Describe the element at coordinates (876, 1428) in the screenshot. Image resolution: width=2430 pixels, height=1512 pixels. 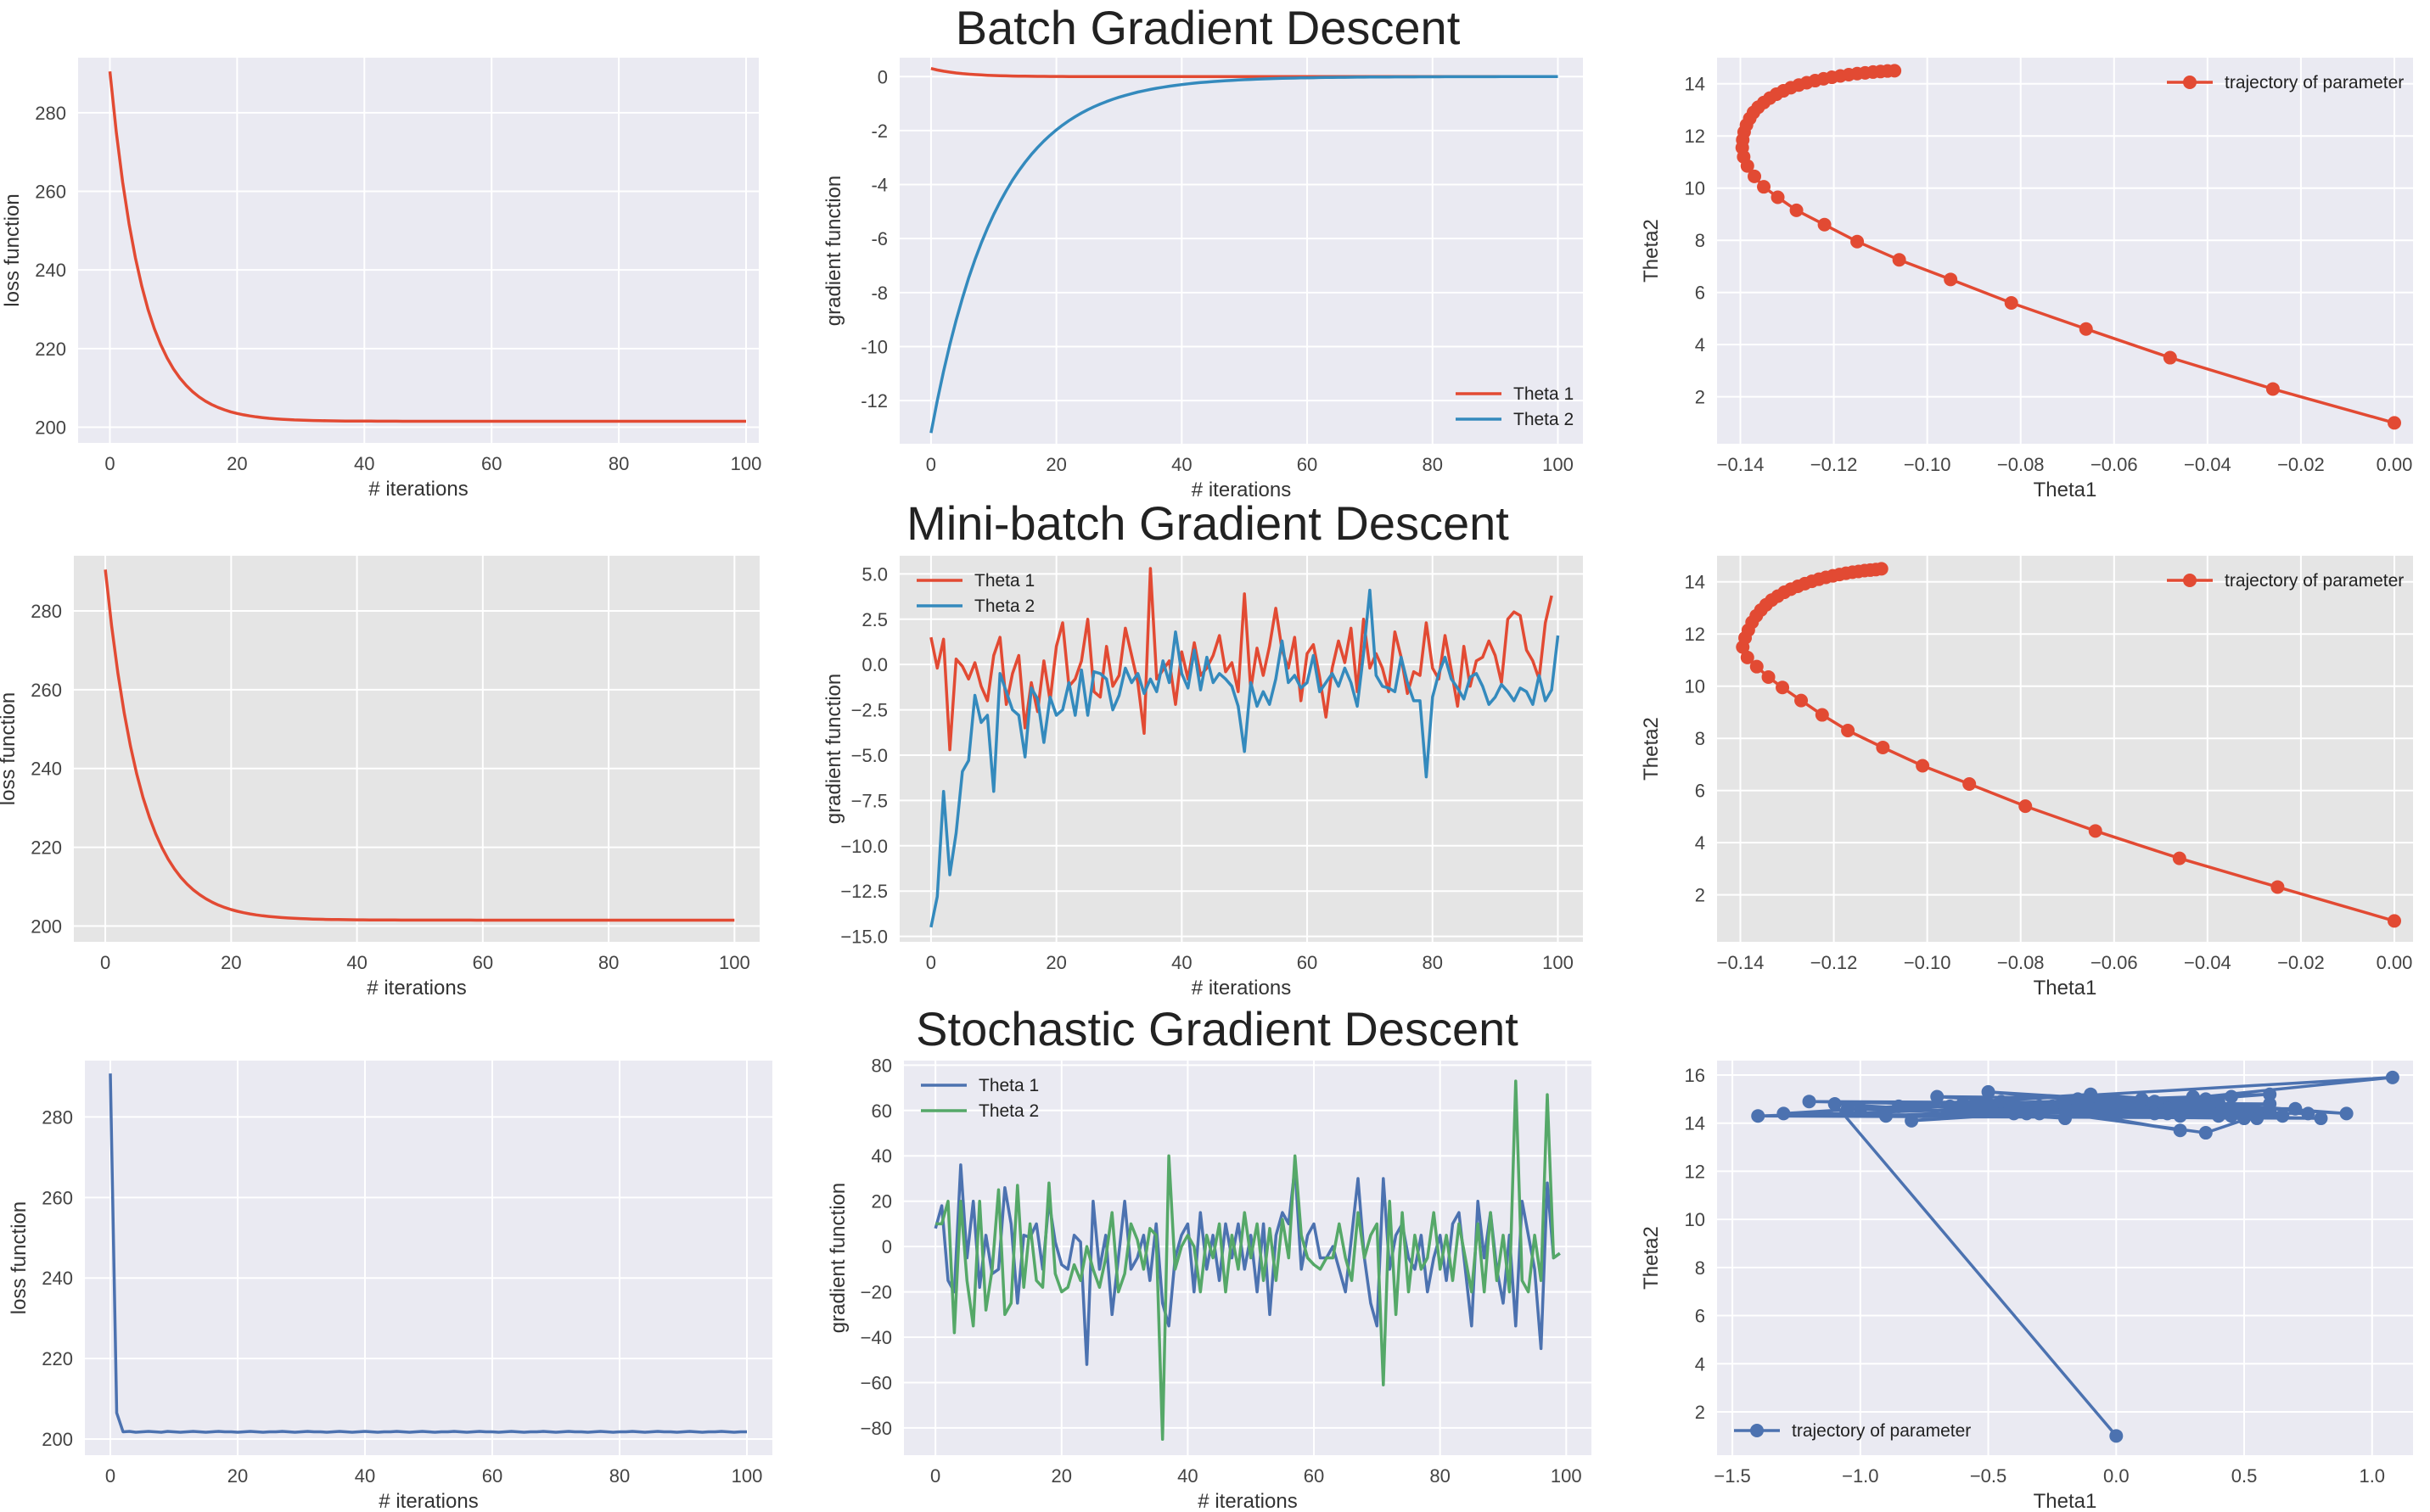
I see `y-tick-label: −80` at that location.